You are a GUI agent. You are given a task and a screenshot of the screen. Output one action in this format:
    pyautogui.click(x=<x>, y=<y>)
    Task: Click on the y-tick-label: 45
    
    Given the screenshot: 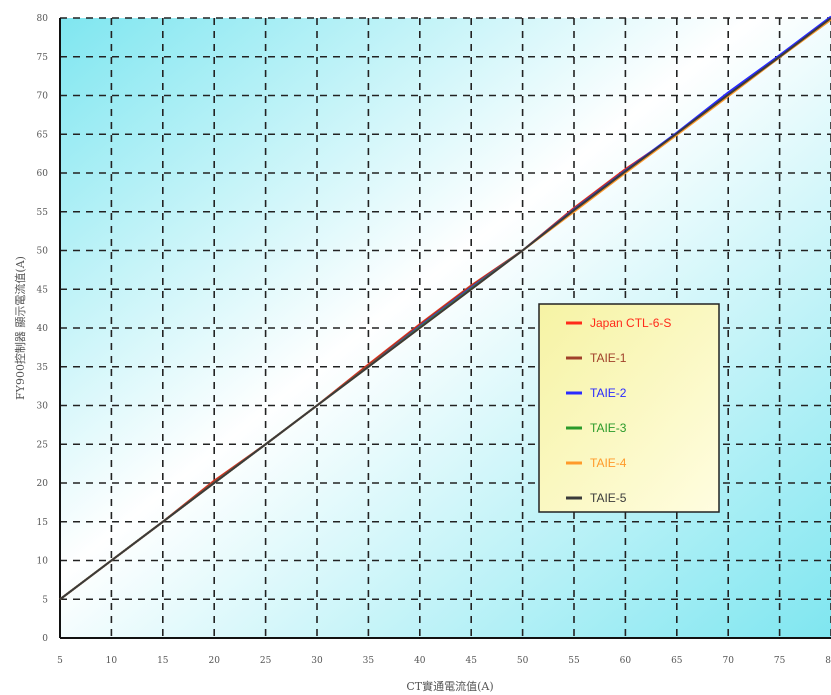 What is the action you would take?
    pyautogui.click(x=43, y=290)
    